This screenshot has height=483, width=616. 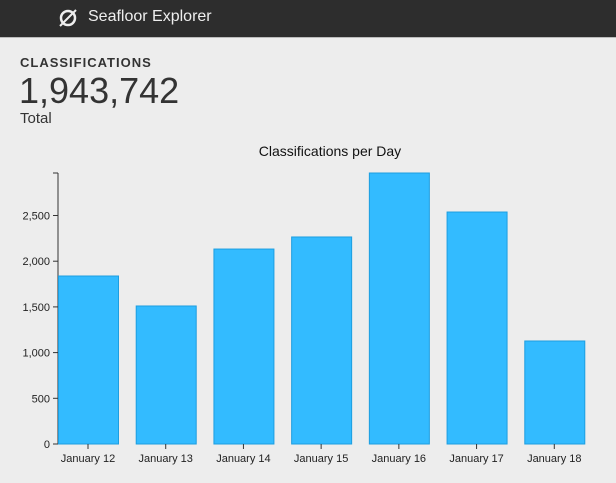 What do you see at coordinates (36, 354) in the screenshot?
I see `y-tick-label: 1,000` at bounding box center [36, 354].